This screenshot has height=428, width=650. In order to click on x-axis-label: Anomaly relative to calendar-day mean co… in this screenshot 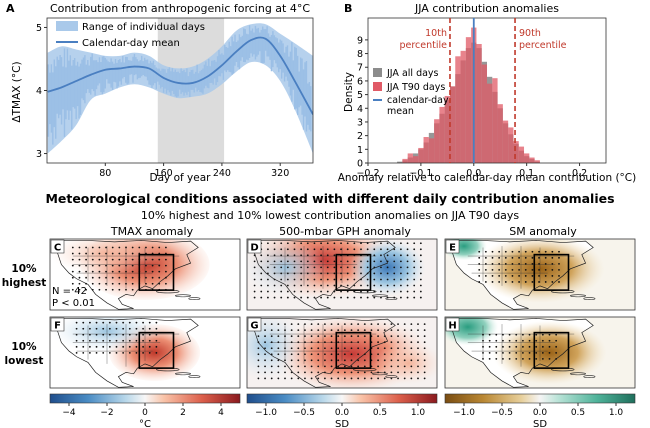, I will do `click(487, 178)`.